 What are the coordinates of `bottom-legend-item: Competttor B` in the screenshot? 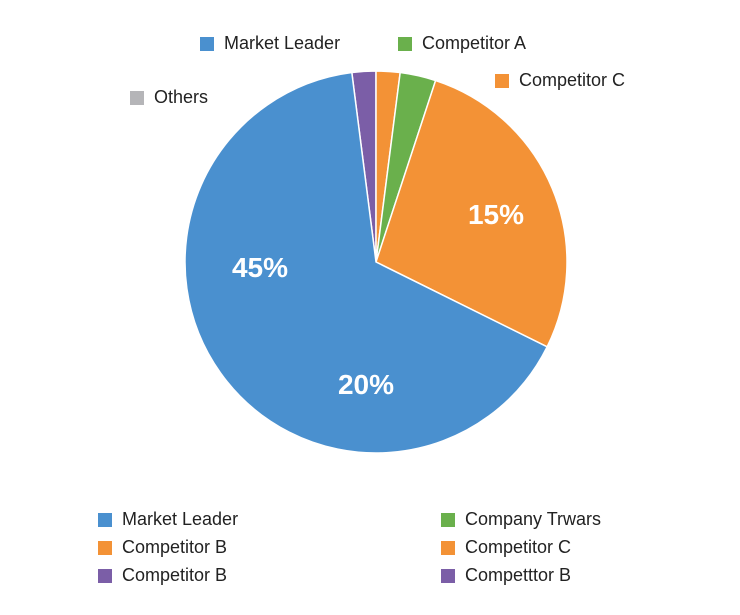 It's located at (506, 575).